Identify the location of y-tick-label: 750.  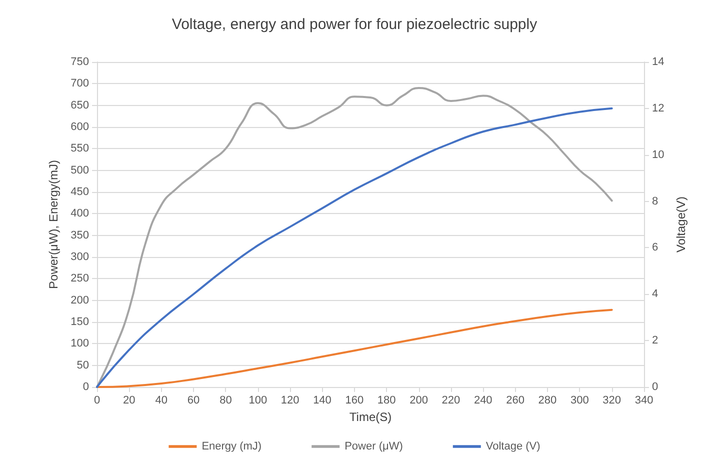
(79, 62).